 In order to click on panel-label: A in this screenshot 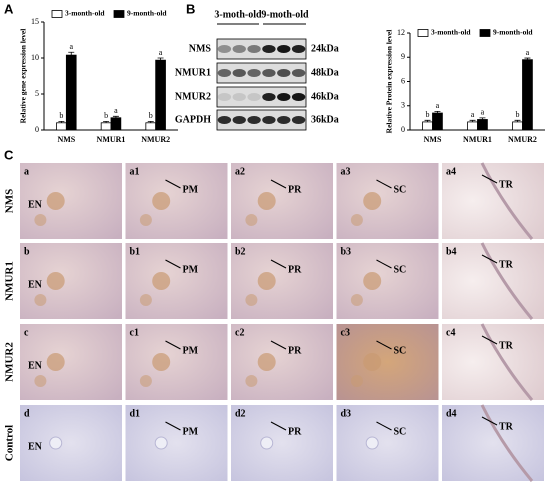, I will do `click(9, 8)`.